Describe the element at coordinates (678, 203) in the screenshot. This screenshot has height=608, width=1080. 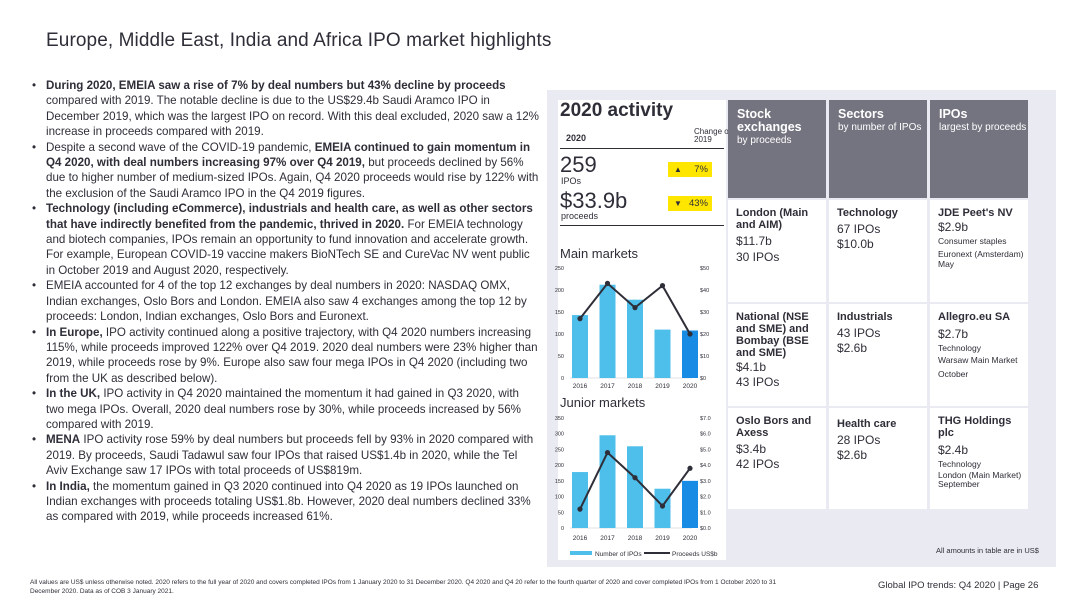
I see `down-arrow-icon: ▼` at that location.